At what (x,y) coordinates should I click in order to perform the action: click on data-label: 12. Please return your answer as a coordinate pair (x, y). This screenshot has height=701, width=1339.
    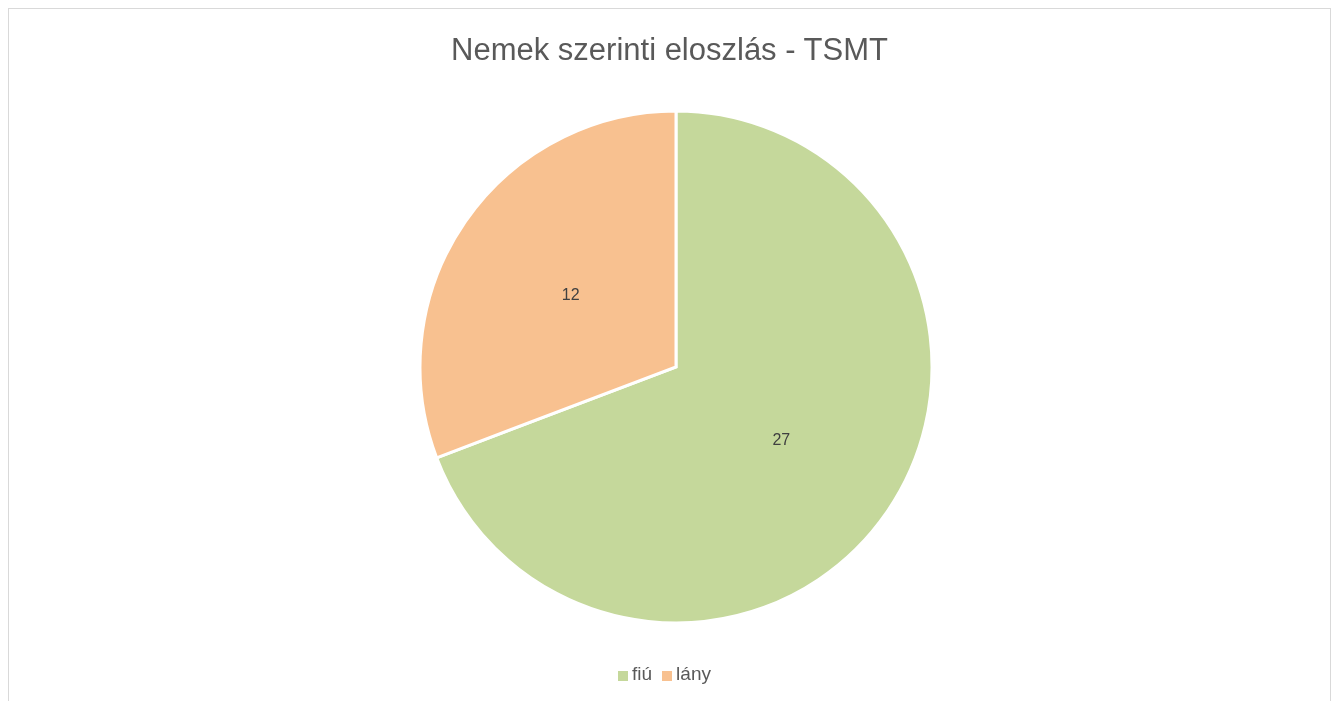
    Looking at the image, I should click on (570, 294).